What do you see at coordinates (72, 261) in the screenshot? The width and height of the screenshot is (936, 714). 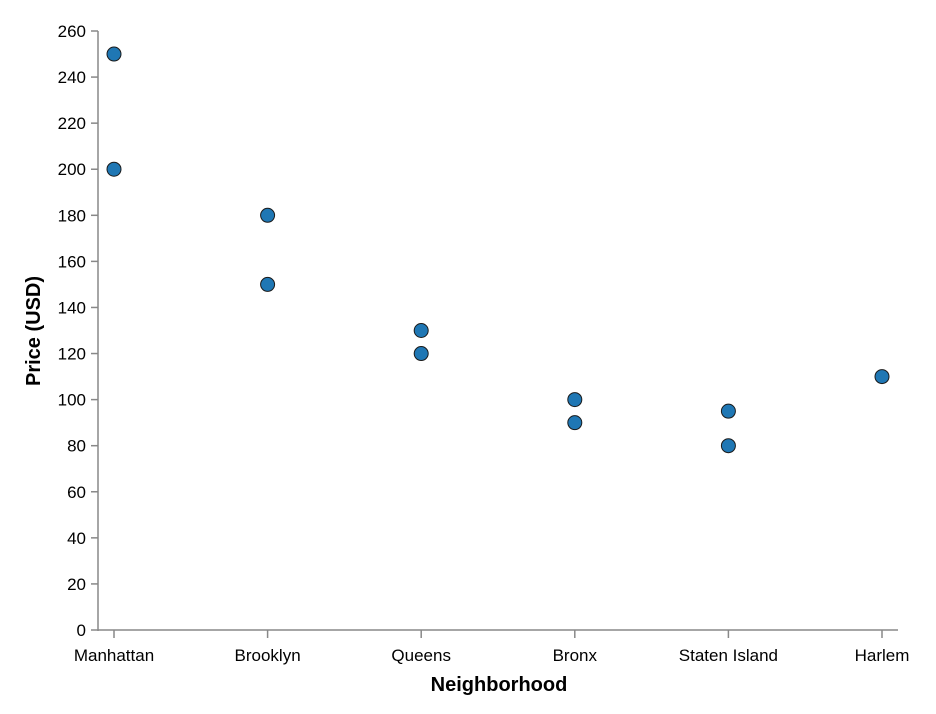 I see `y-tick-label: 160` at bounding box center [72, 261].